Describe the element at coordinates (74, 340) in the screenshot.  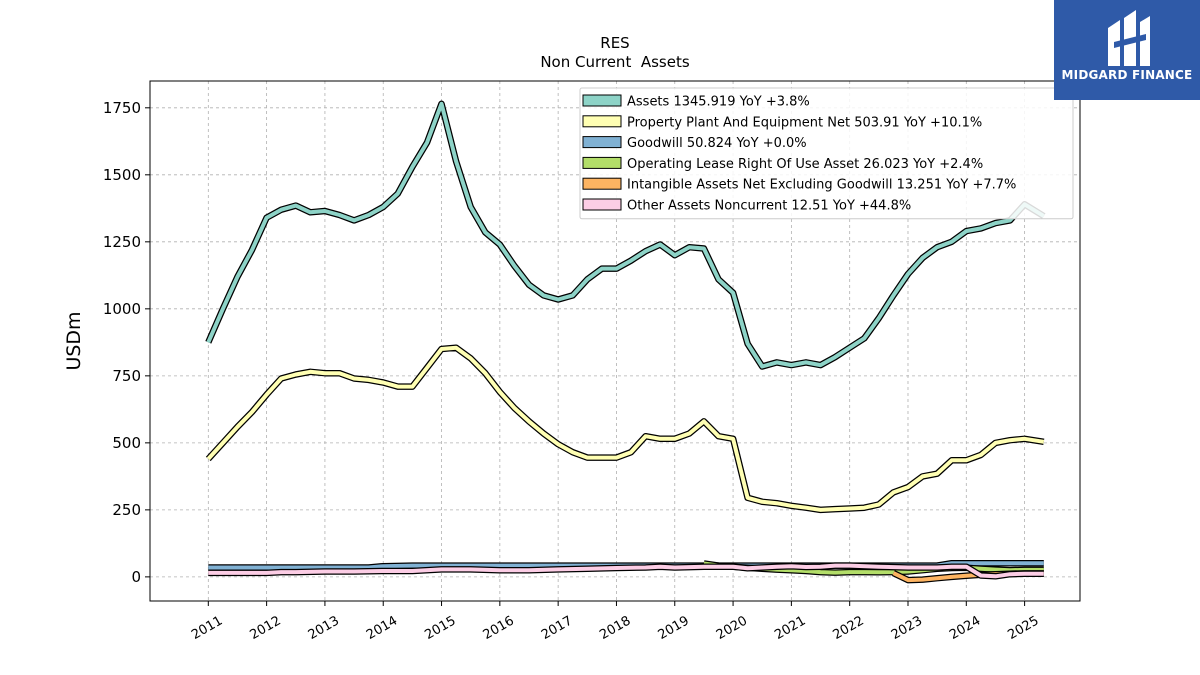
I see `y-axis-label: USDm` at that location.